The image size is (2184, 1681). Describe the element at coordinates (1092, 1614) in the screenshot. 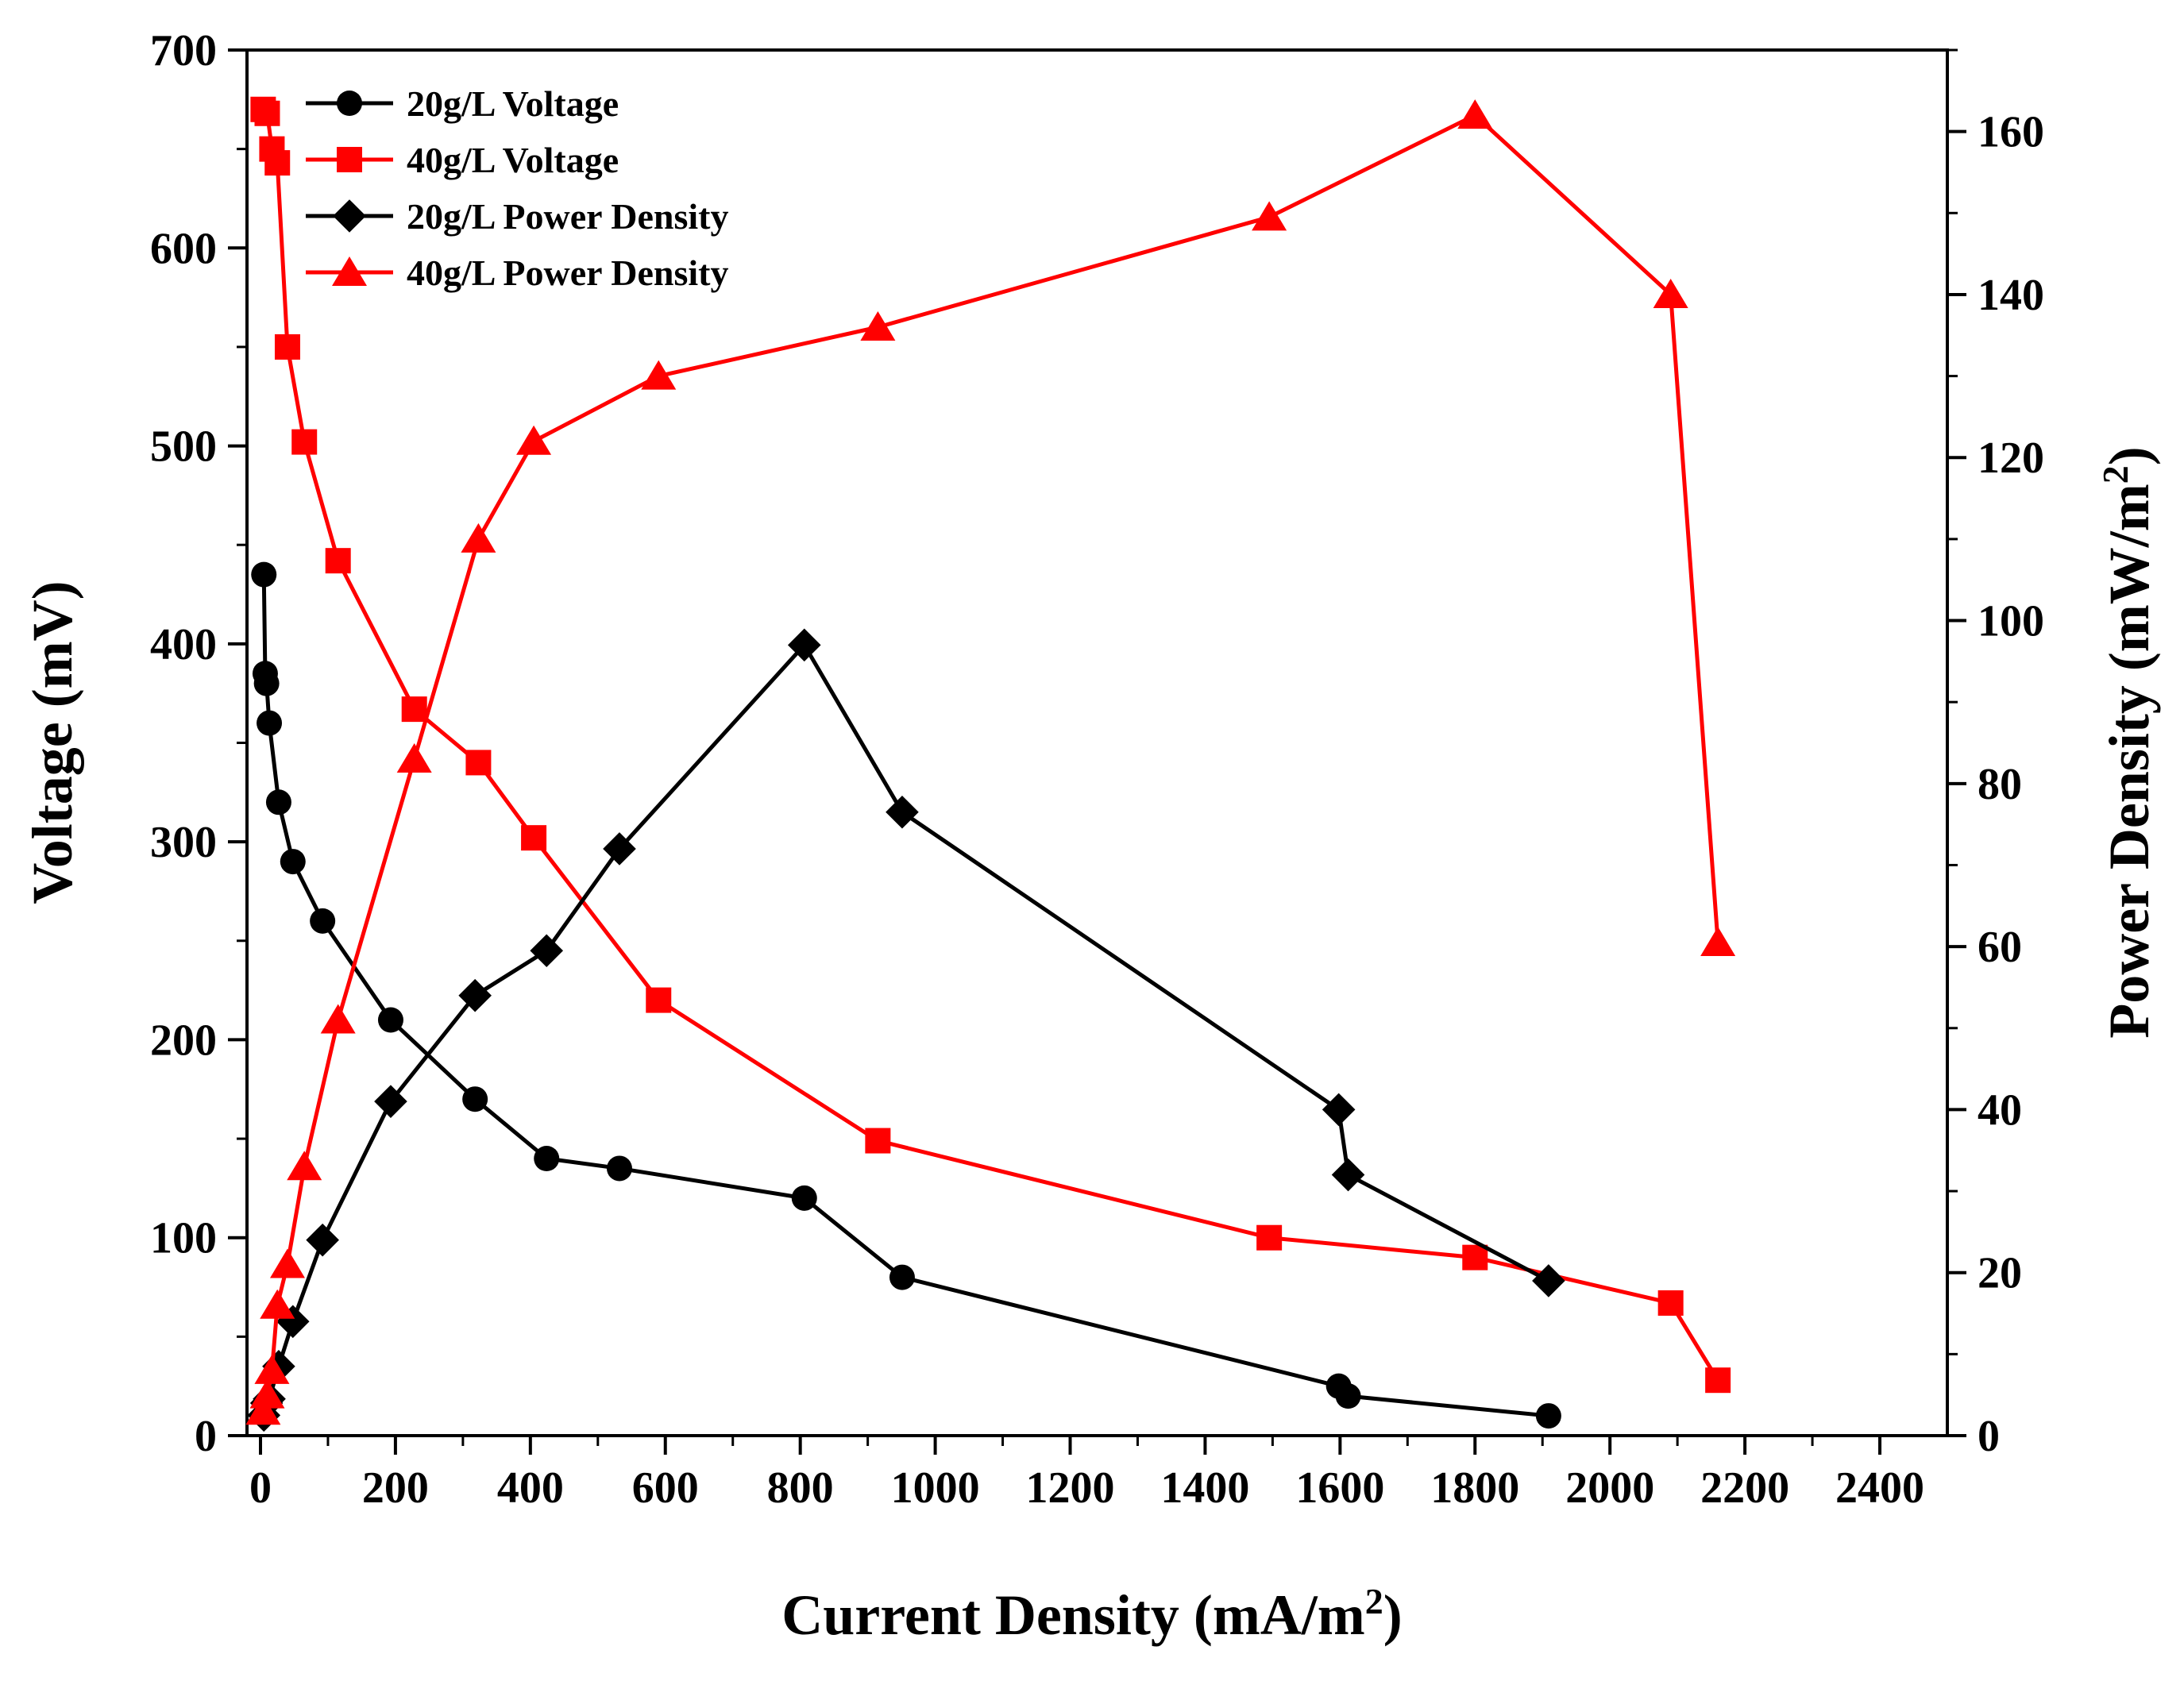

I see `x-axis-title: Current Density (mA/m2)` at that location.